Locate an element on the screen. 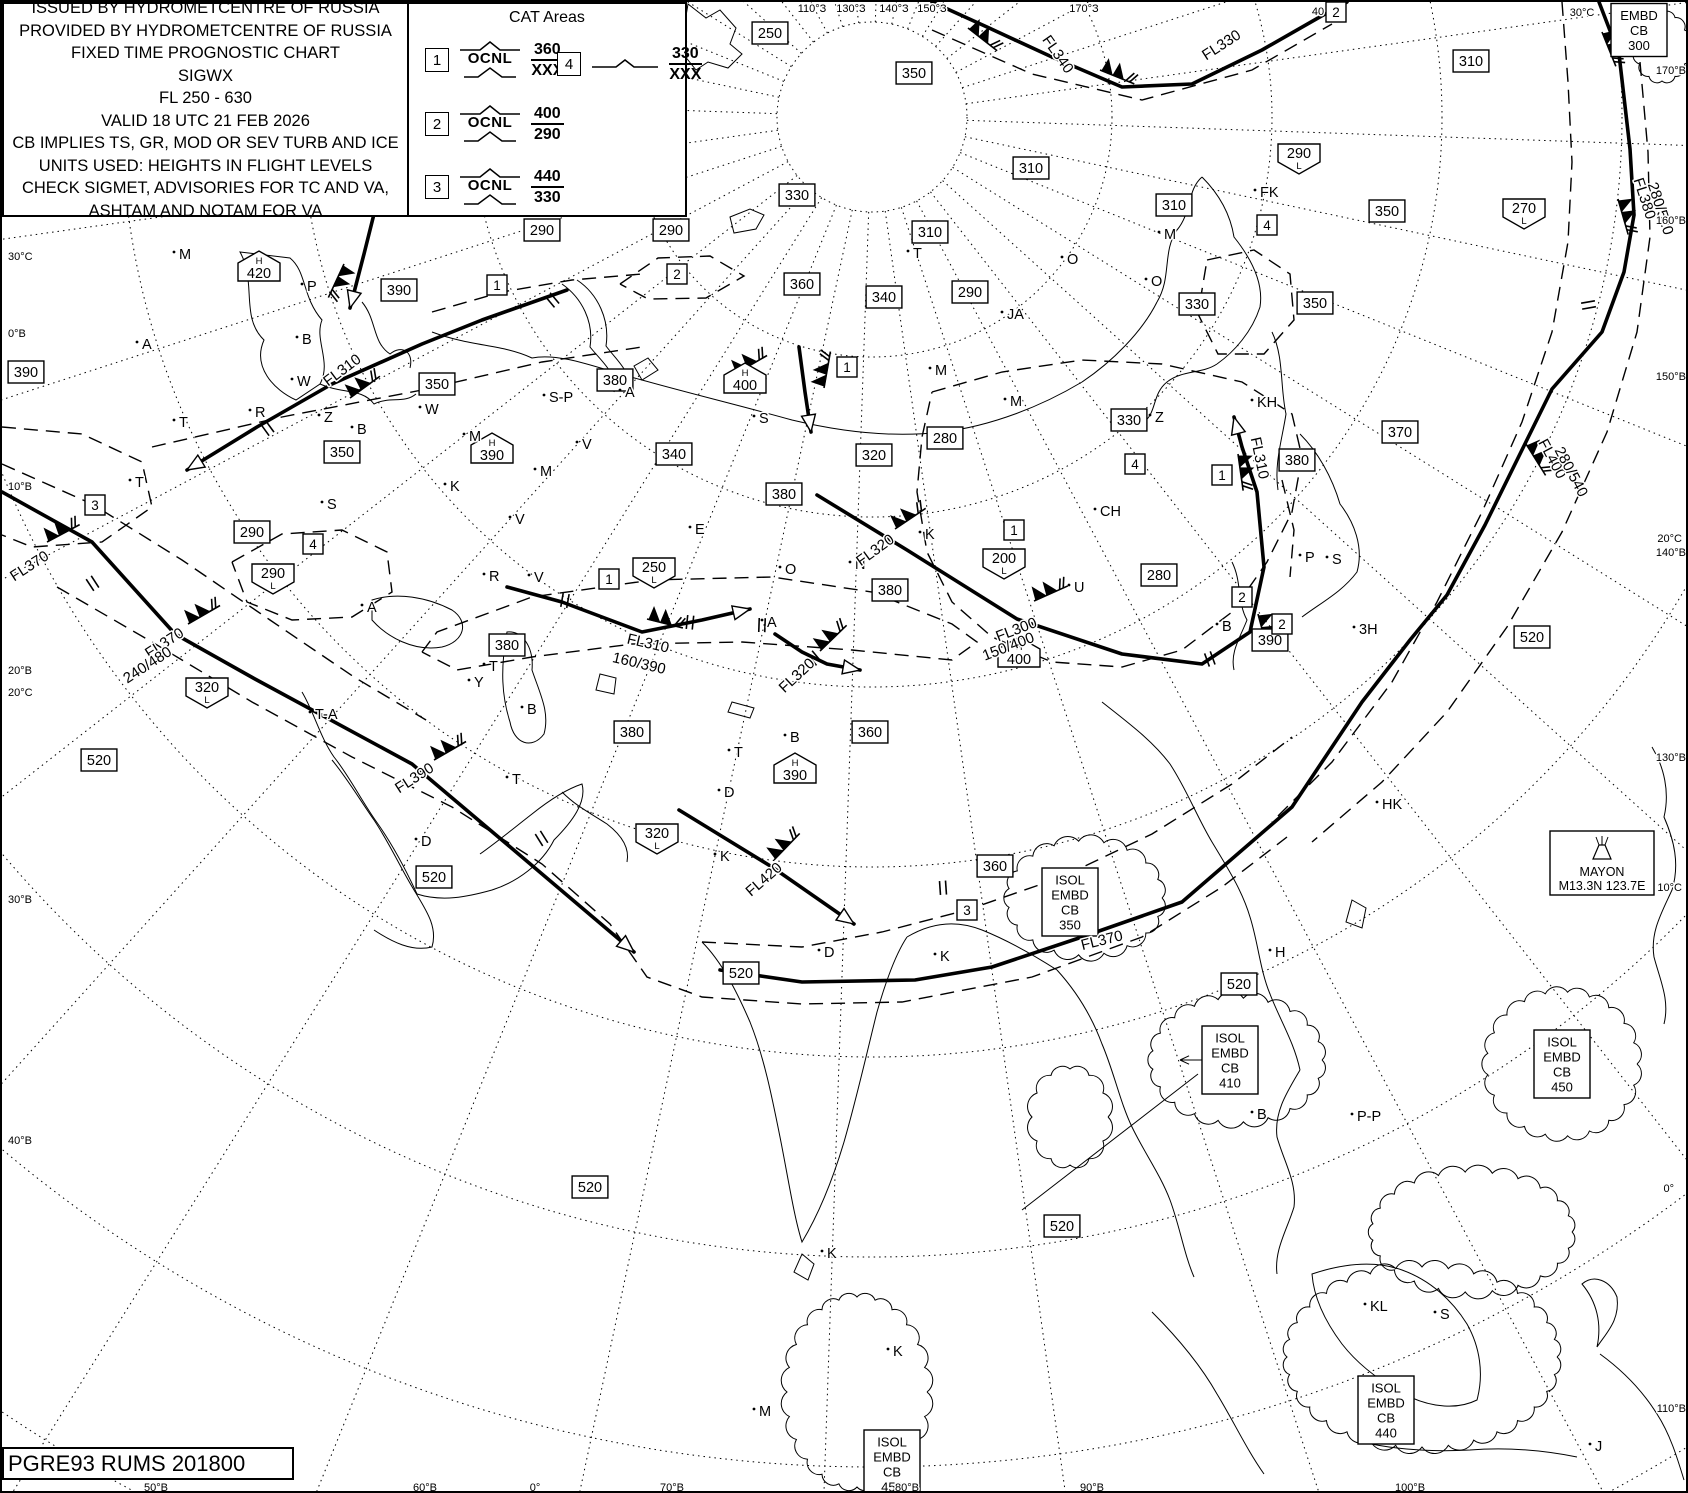 The width and height of the screenshot is (1688, 1493). point-label: KL is located at coordinates (1379, 1307).